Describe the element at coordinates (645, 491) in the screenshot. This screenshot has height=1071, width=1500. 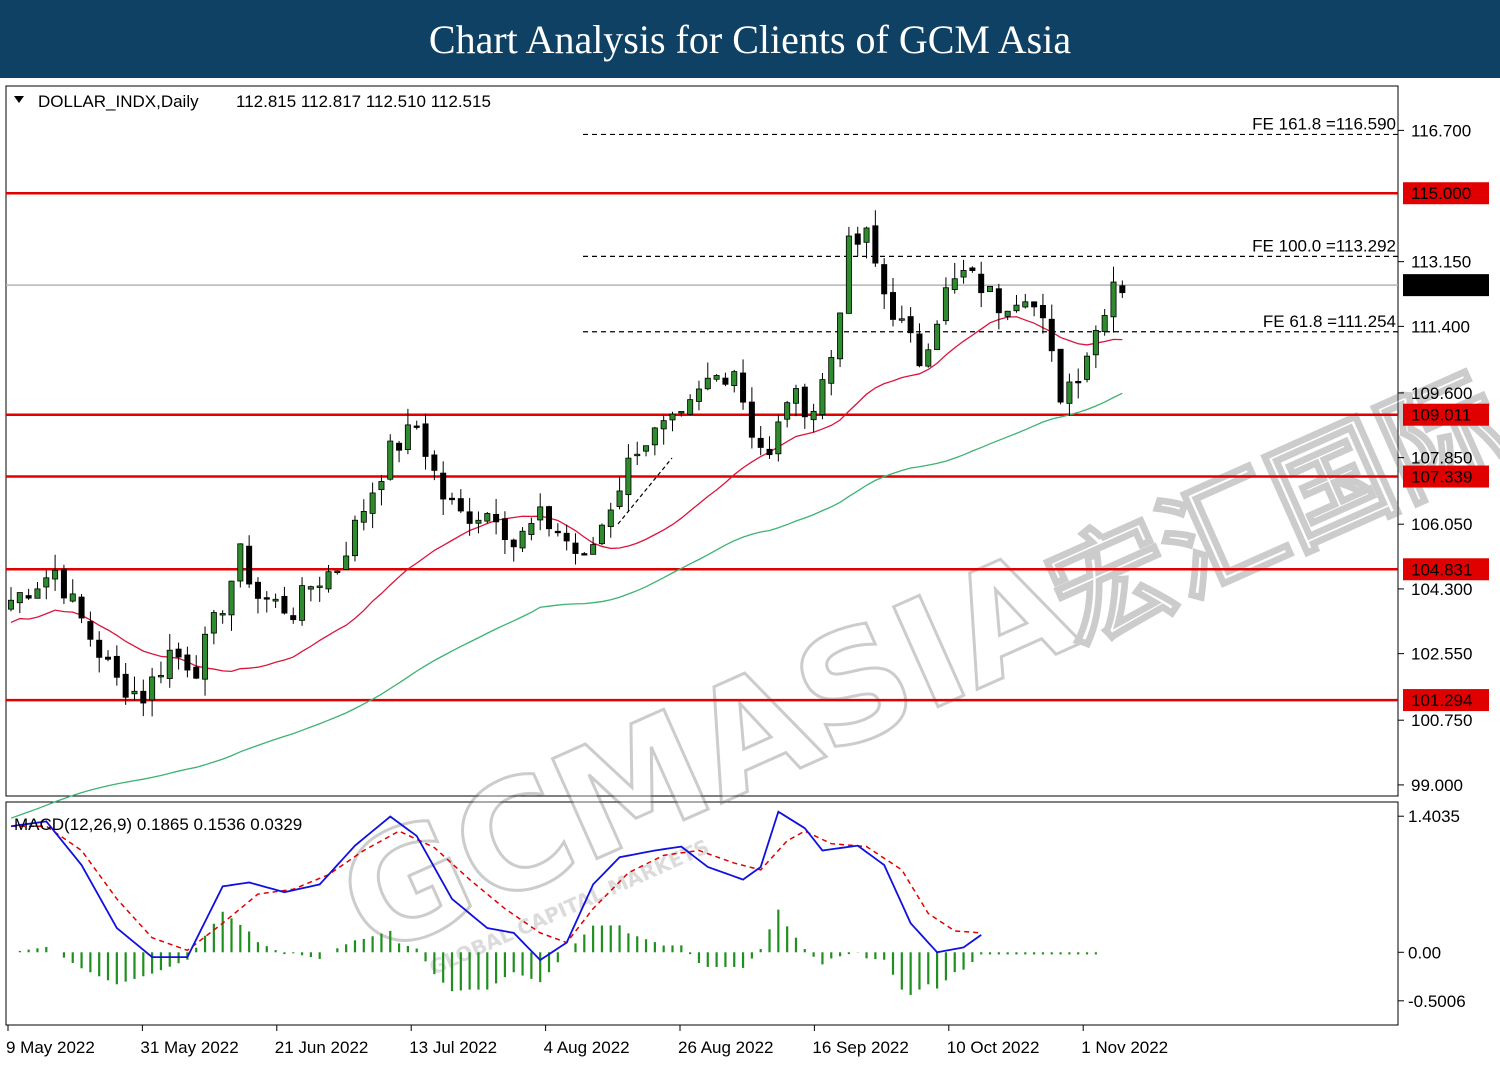
I see `trend-line` at that location.